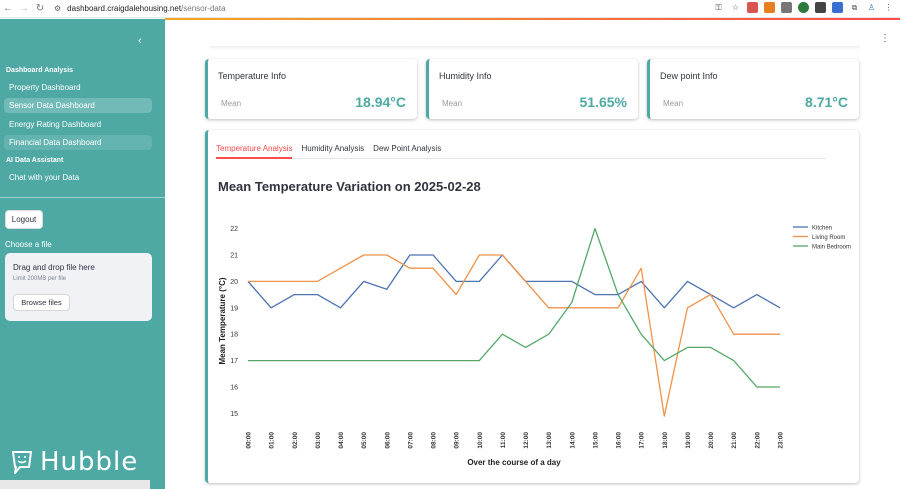 This screenshot has width=900, height=489. Describe the element at coordinates (689, 76) in the screenshot. I see `card-title: Dew point Info` at that location.